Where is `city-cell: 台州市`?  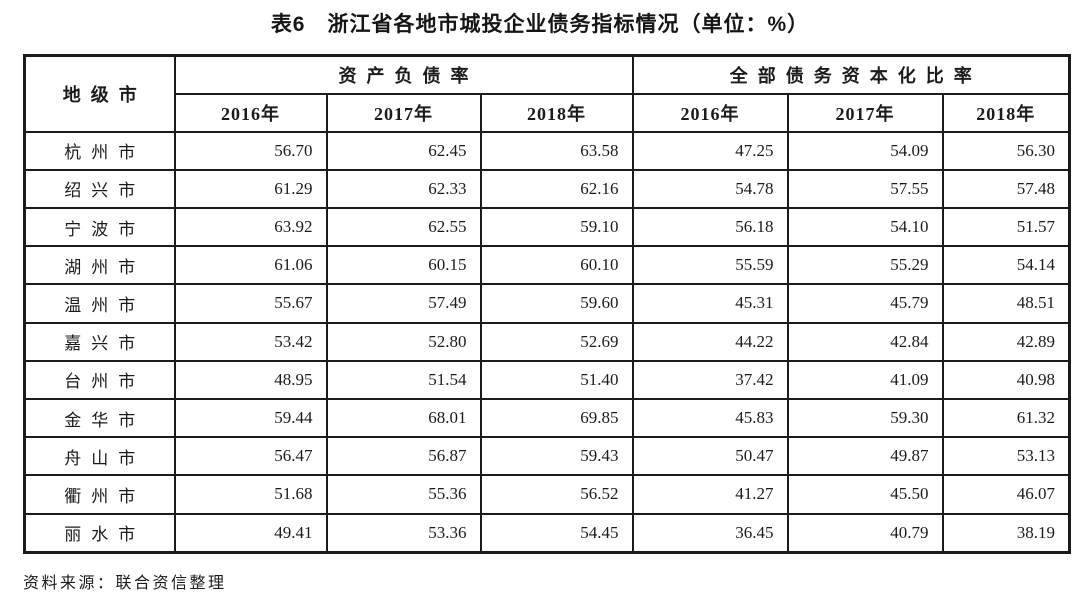 city-cell: 台州市 is located at coordinates (99, 379).